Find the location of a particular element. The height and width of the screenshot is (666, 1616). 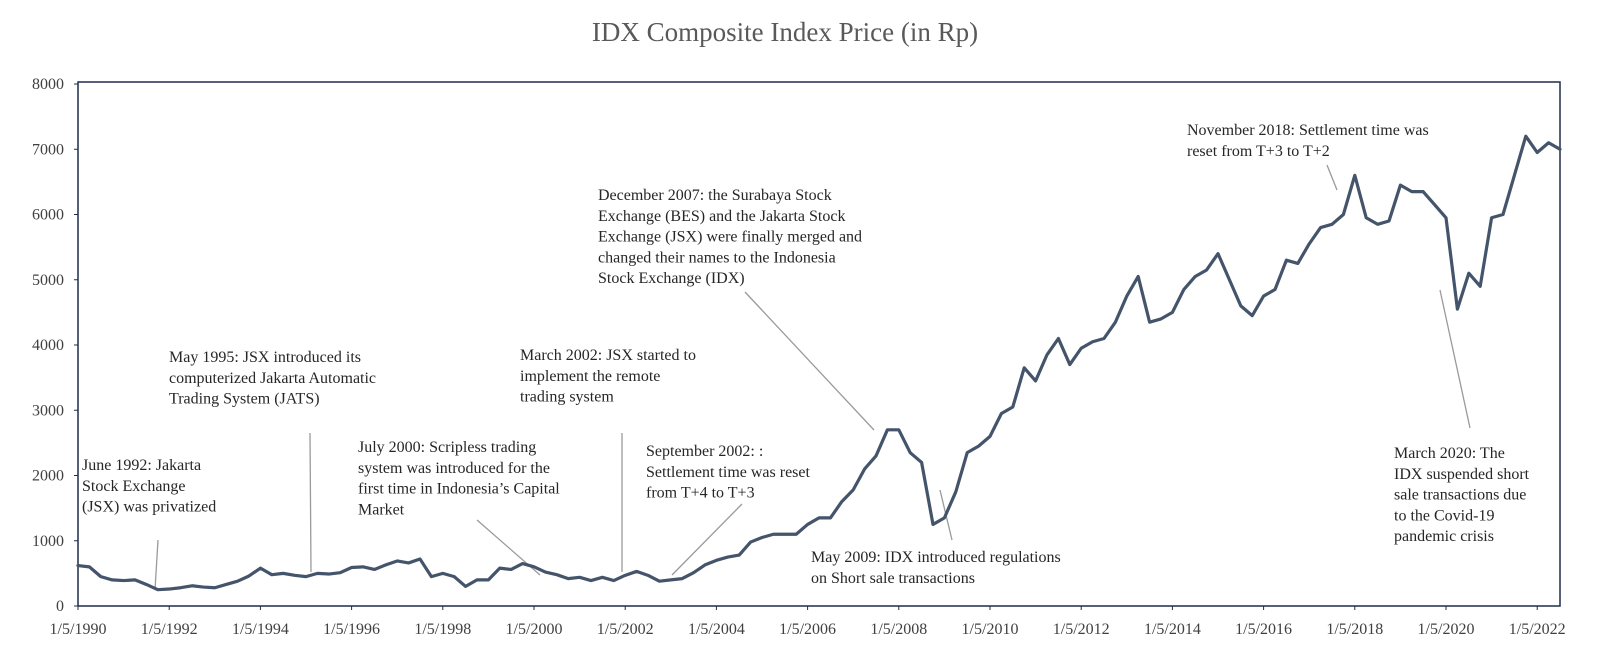

annotation-text: November 2018: Settlement time was is located at coordinates (1308, 130).